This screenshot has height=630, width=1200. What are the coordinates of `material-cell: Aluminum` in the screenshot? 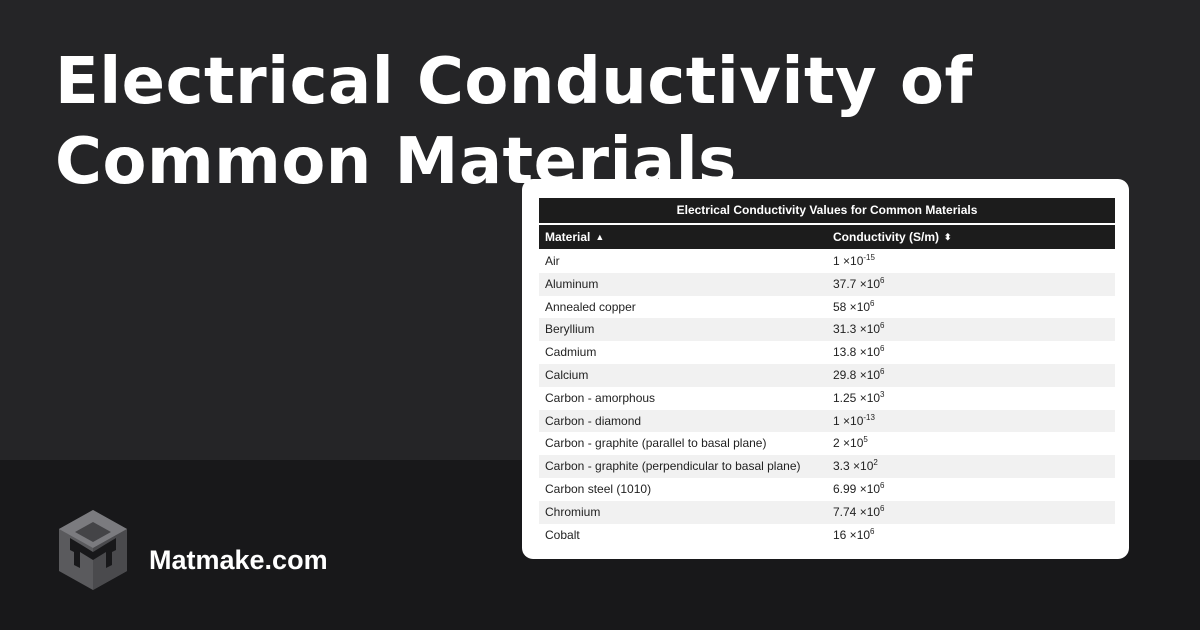 It's located at (572, 283).